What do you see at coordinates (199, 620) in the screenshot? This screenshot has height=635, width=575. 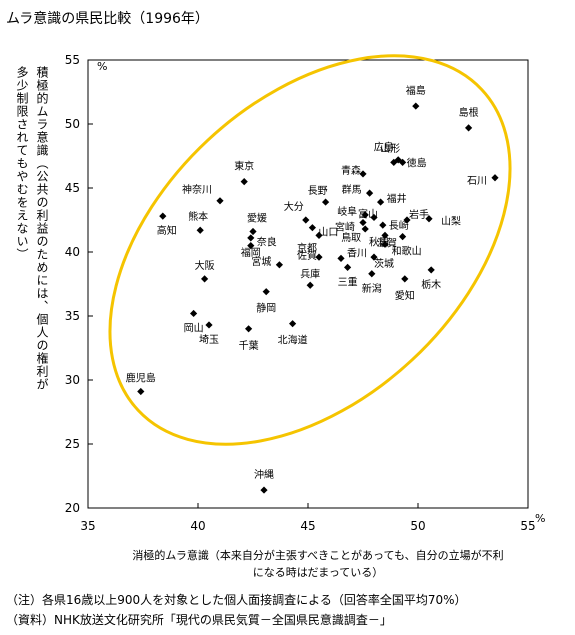 I see `source-note: （資料）NHK放送文化研究所「現代の県民気質－全国県民意識調査－」` at bounding box center [199, 620].